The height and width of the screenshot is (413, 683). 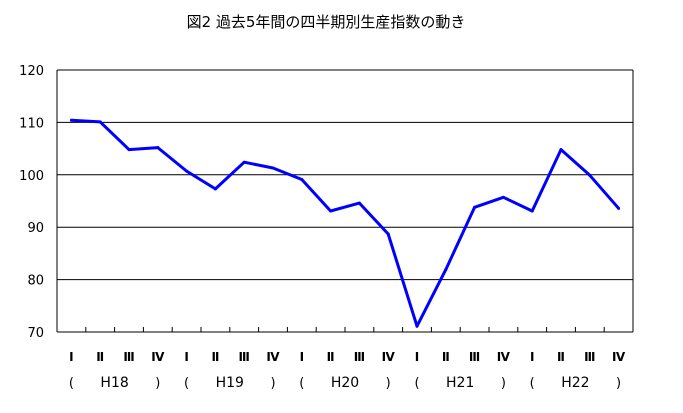 I want to click on y-tick-label: 100, so click(x=31, y=176).